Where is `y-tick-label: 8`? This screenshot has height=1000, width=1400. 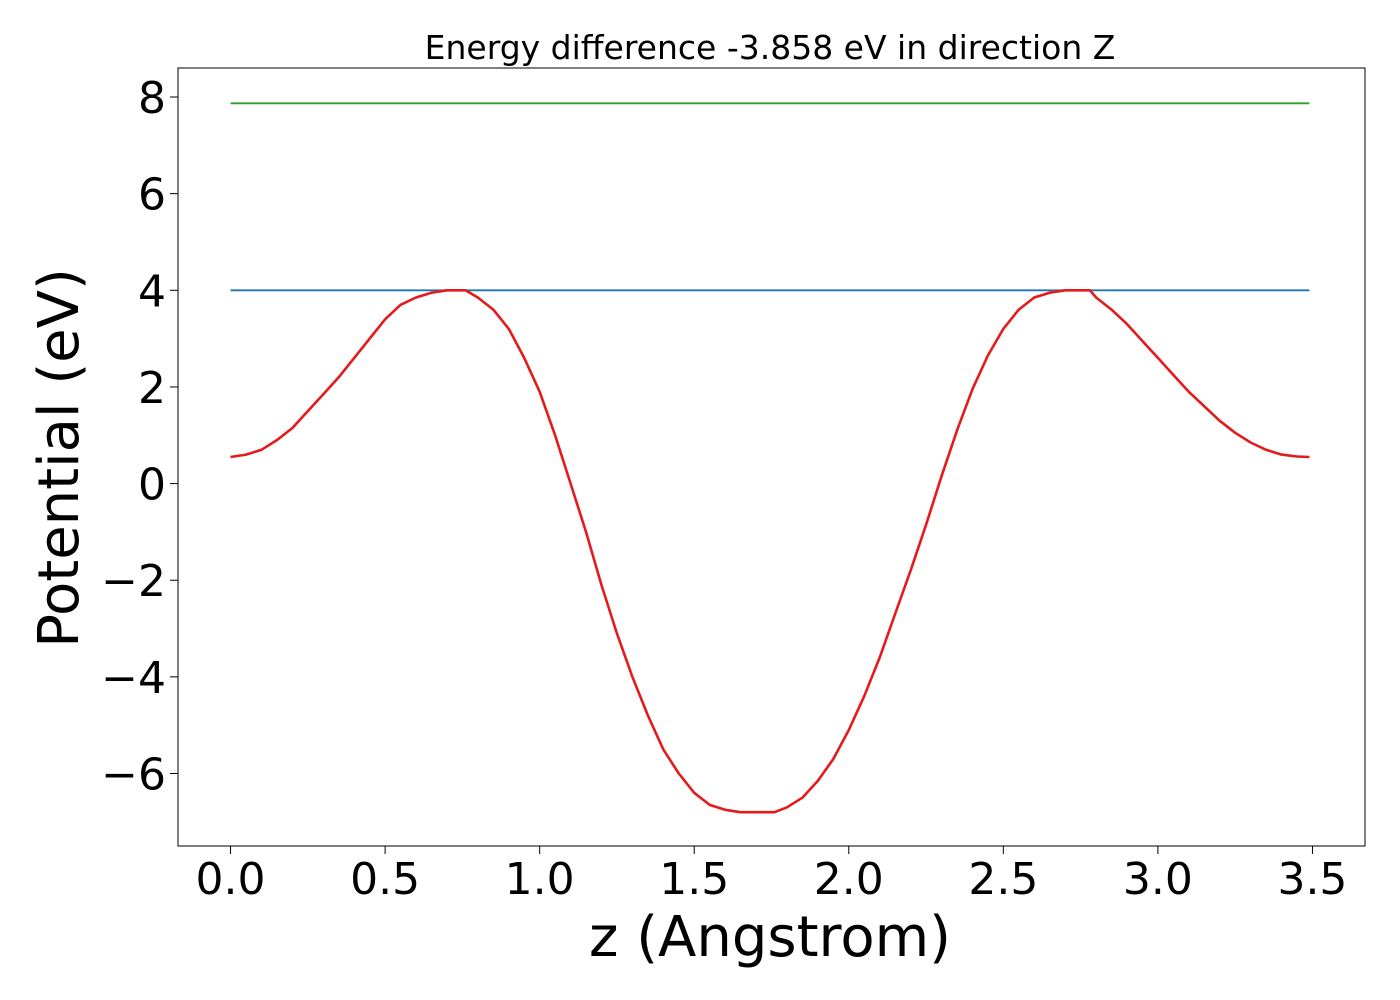 y-tick-label: 8 is located at coordinates (152, 98).